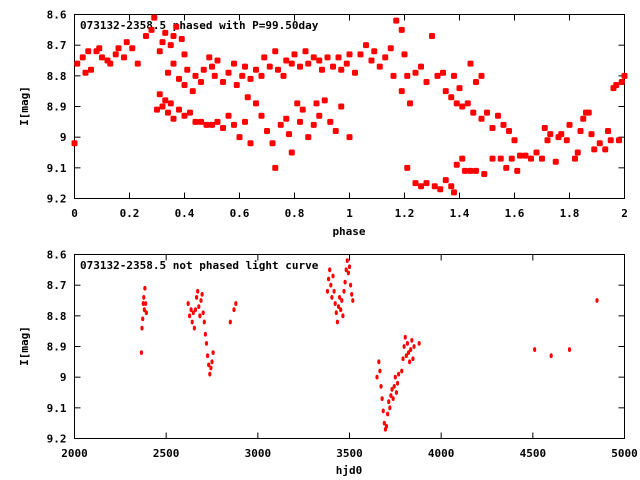 This screenshot has width=640, height=480. What do you see at coordinates (57, 285) in the screenshot?
I see `y-tick-label: 8.7` at bounding box center [57, 285].